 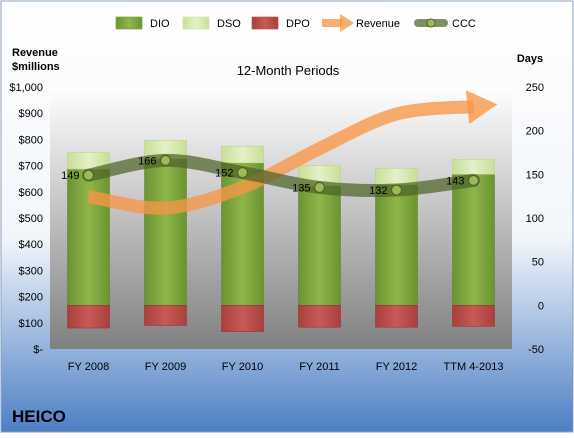 I want to click on x-axis-tick-label: FY 2011, so click(x=319, y=367).